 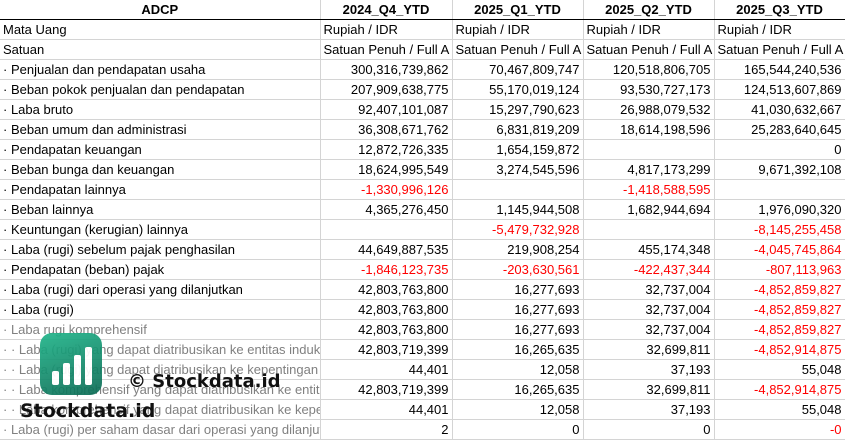 I want to click on value-cell: 12,872,726,335, so click(x=386, y=149).